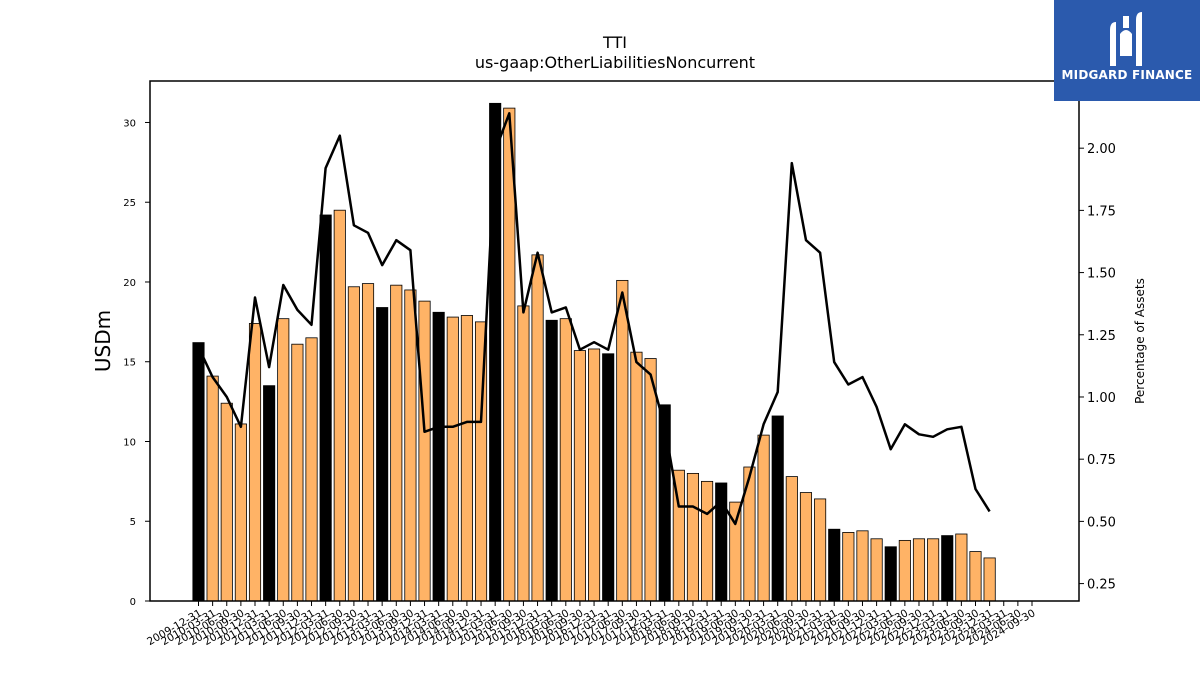 This screenshot has width=1200, height=675. I want to click on y2-tick-label: 0.50, so click(1101, 522).